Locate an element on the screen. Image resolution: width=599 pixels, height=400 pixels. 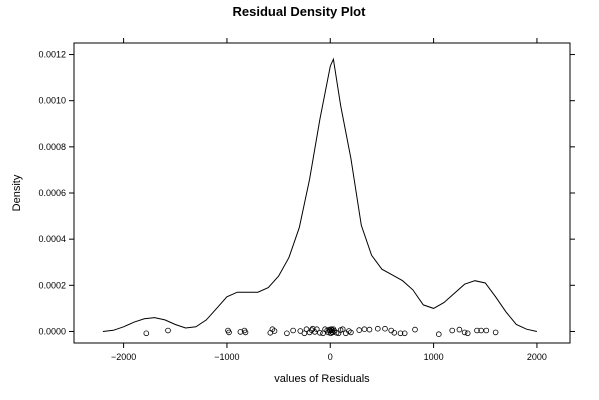
y-tick-label: 0.0002 is located at coordinates (52, 285).